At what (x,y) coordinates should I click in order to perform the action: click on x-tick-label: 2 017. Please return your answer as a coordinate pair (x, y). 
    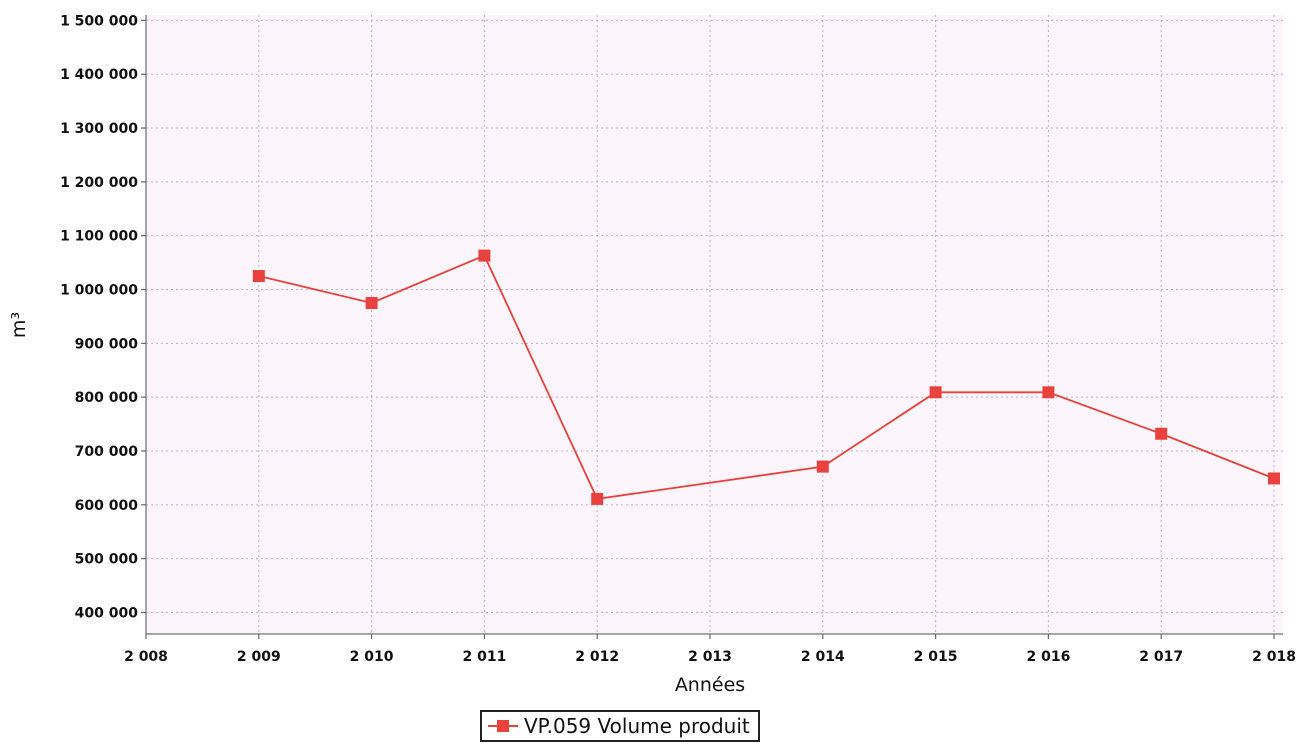
    Looking at the image, I should click on (1161, 657).